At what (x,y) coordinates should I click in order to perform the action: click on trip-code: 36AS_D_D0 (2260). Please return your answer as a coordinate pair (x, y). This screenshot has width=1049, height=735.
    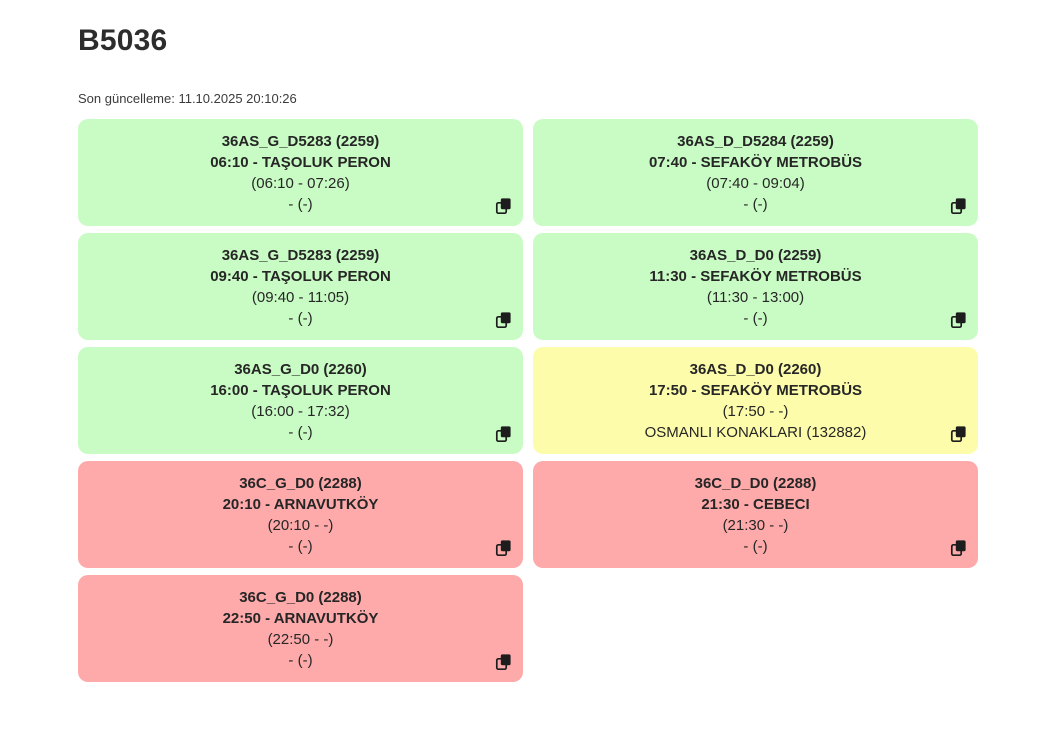
    Looking at the image, I should click on (755, 369).